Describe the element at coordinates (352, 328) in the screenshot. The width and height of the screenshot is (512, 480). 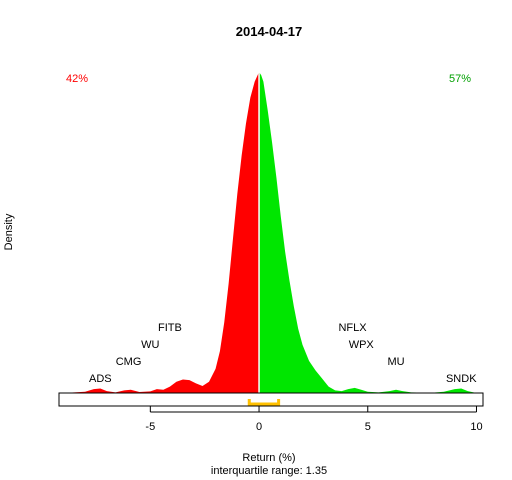
I see `ticker-label-nflx: NFLX` at that location.